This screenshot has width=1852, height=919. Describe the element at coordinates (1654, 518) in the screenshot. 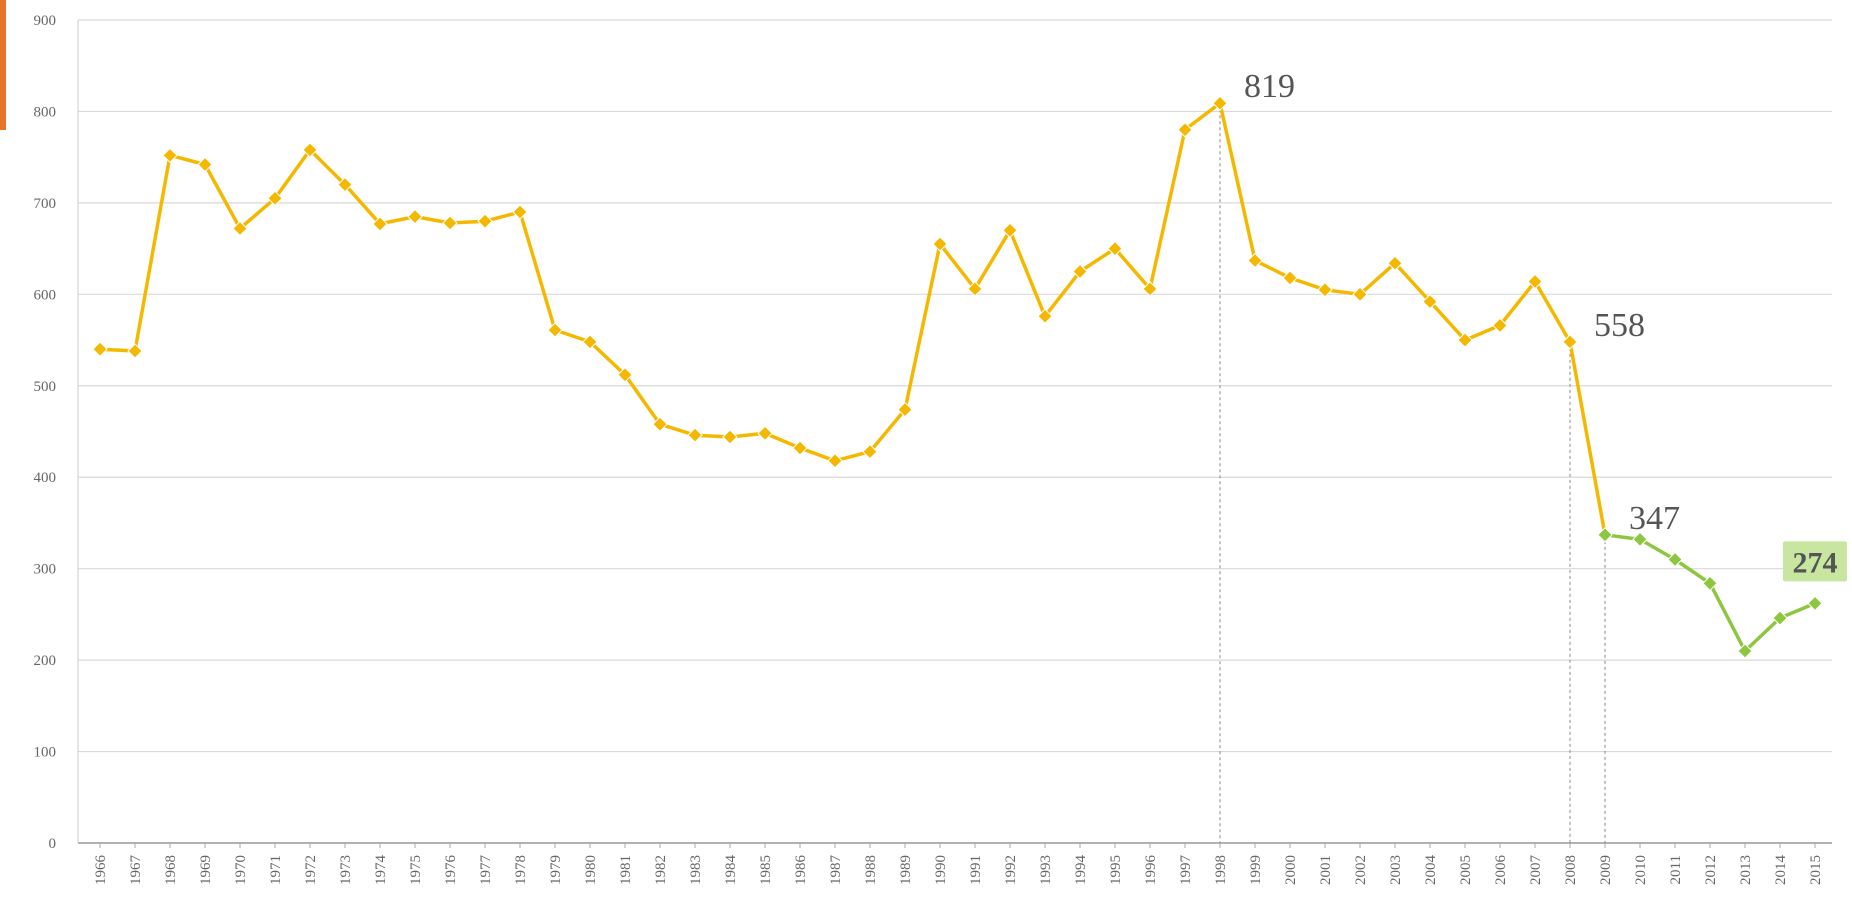

I see `annotation-label: 347` at that location.